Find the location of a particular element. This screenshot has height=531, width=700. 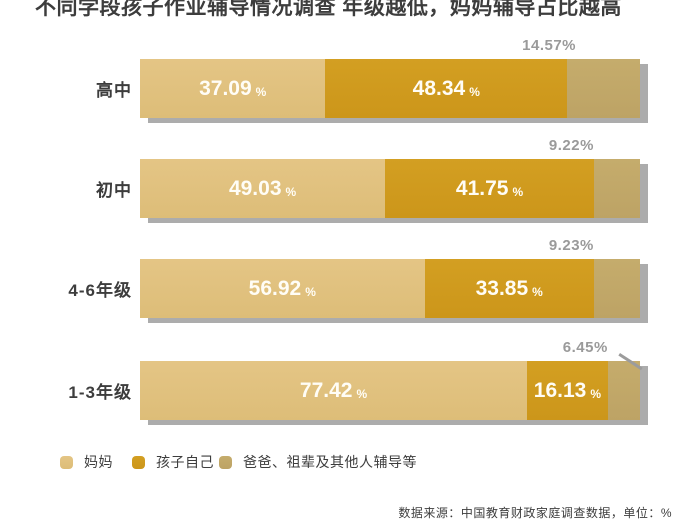

segment-1-child-self: 48.34% is located at coordinates (446, 88).